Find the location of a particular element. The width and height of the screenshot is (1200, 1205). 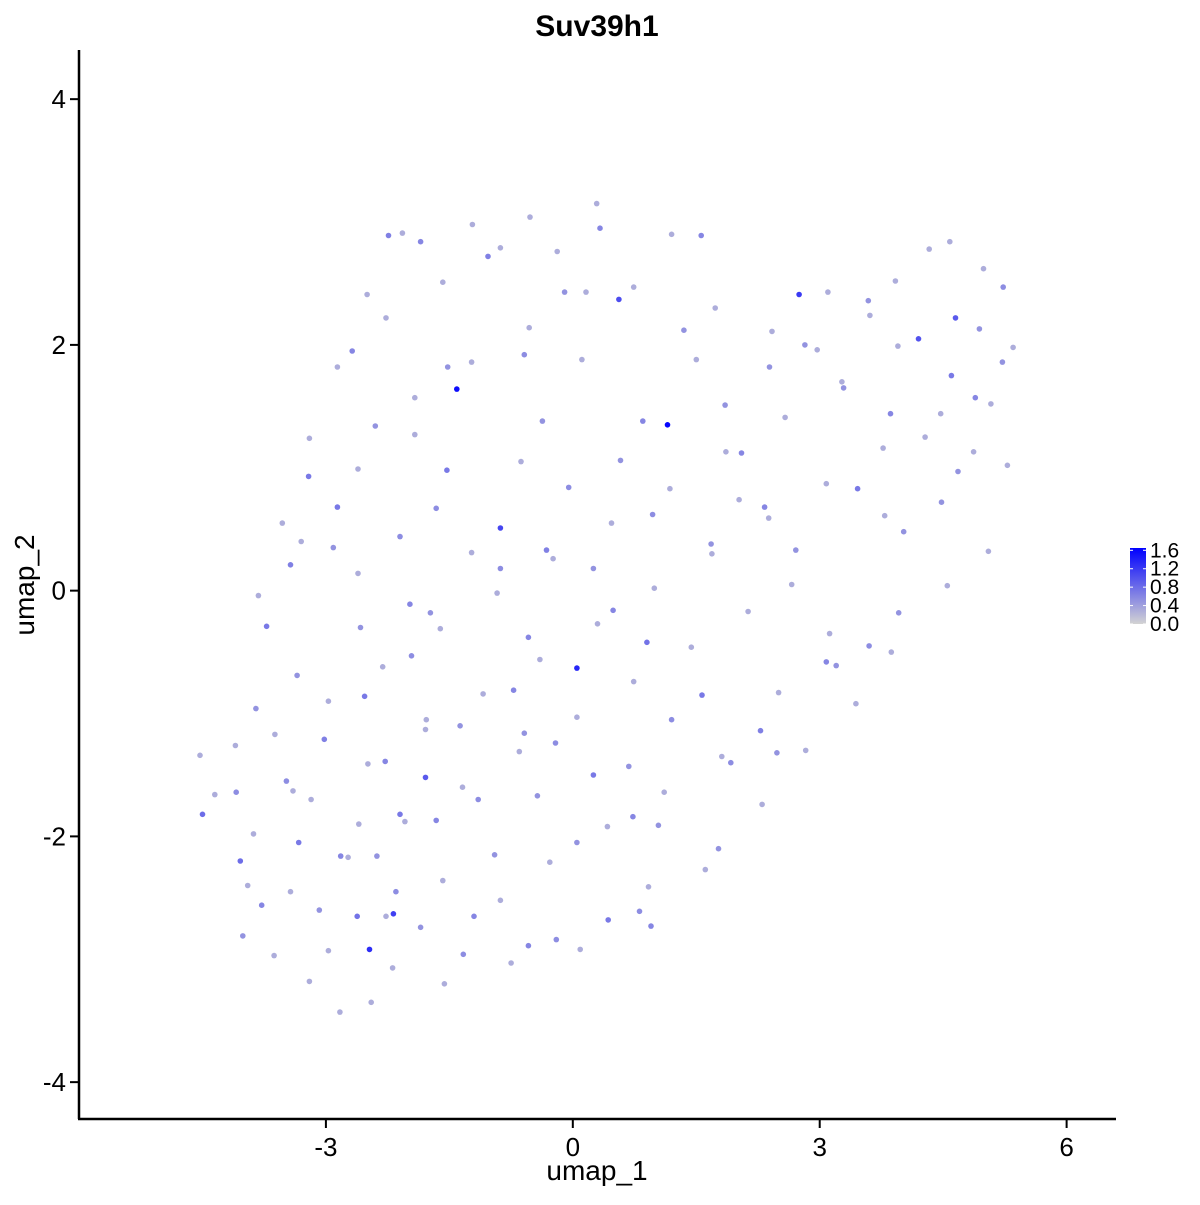

x-axis-ticks: -3 0 3 6 is located at coordinates (694, 1140).